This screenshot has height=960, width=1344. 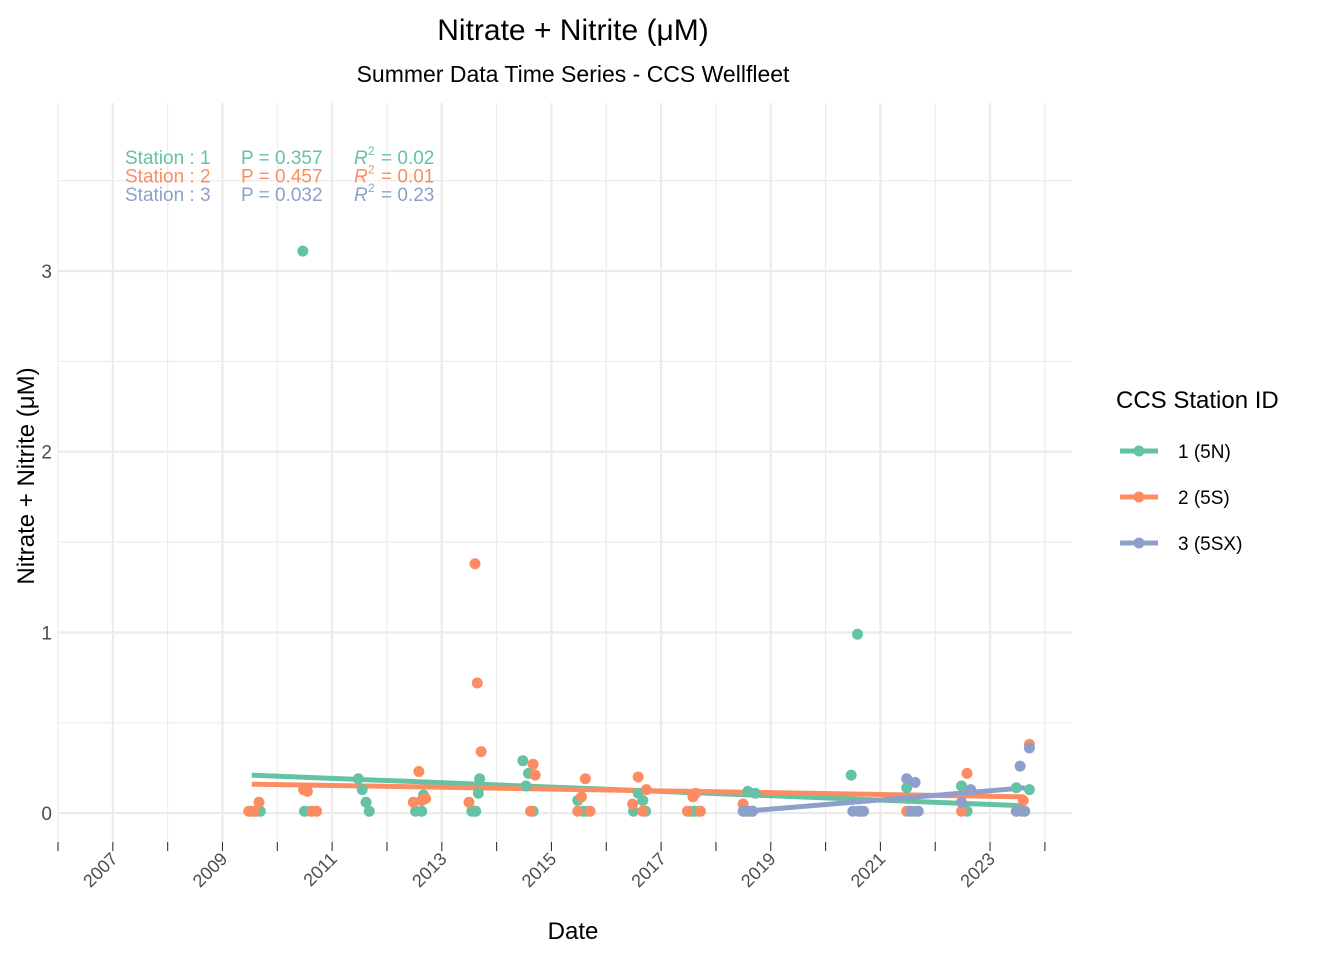 I want to click on stats-p-value: P = 0.357, so click(x=282, y=158).